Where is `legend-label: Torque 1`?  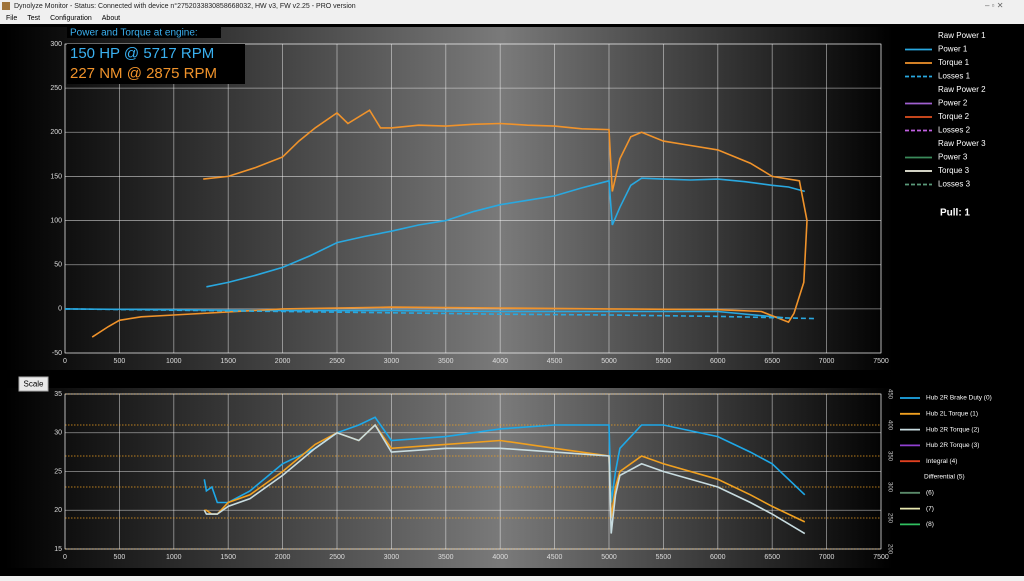
legend-label: Torque 1 is located at coordinates (954, 62).